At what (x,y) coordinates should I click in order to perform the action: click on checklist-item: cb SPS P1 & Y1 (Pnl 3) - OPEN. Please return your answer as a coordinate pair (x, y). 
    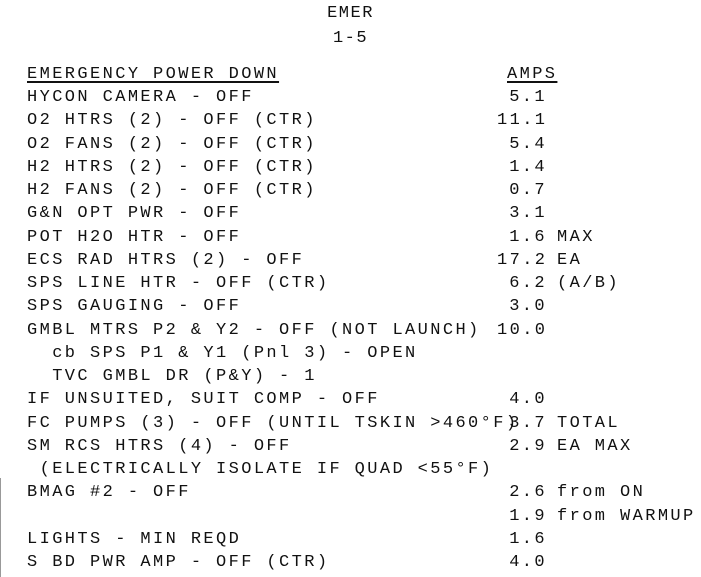
    Looking at the image, I should click on (222, 353).